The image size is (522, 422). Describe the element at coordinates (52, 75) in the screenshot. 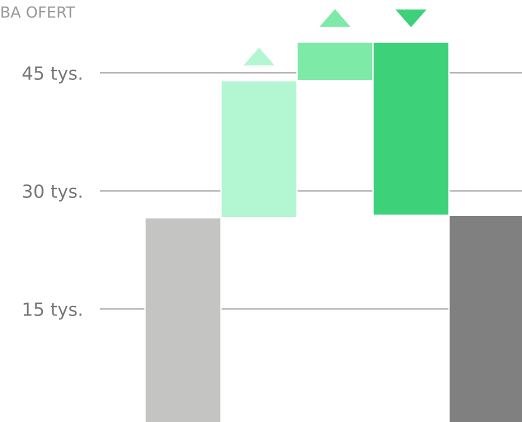

I see `y-tick-label: 45 tys.` at that location.